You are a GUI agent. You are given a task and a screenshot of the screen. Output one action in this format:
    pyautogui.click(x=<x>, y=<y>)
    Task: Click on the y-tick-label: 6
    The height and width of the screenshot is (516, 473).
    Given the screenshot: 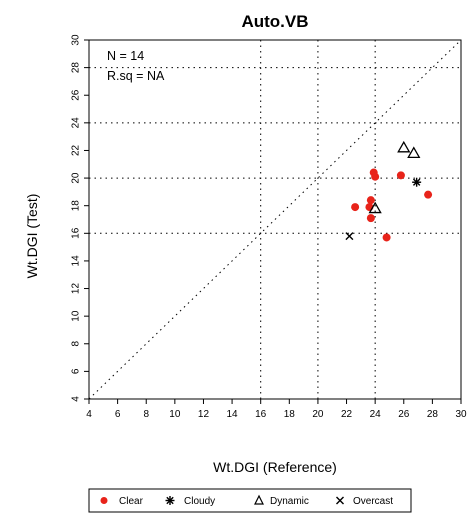 What is the action you would take?
    pyautogui.click(x=76, y=371)
    